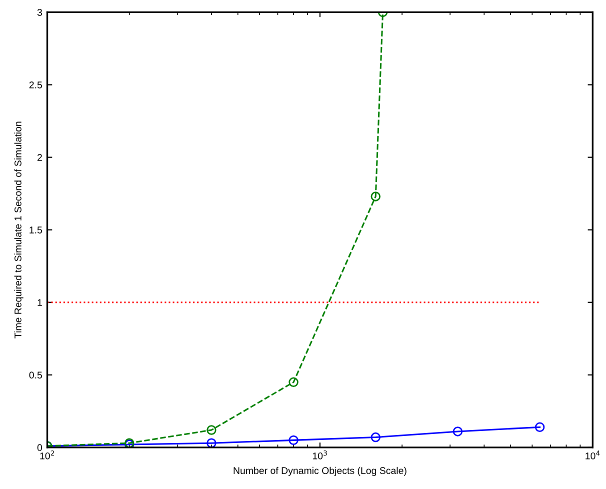  Describe the element at coordinates (35, 375) in the screenshot. I see `y-tick-label: 0.5` at that location.